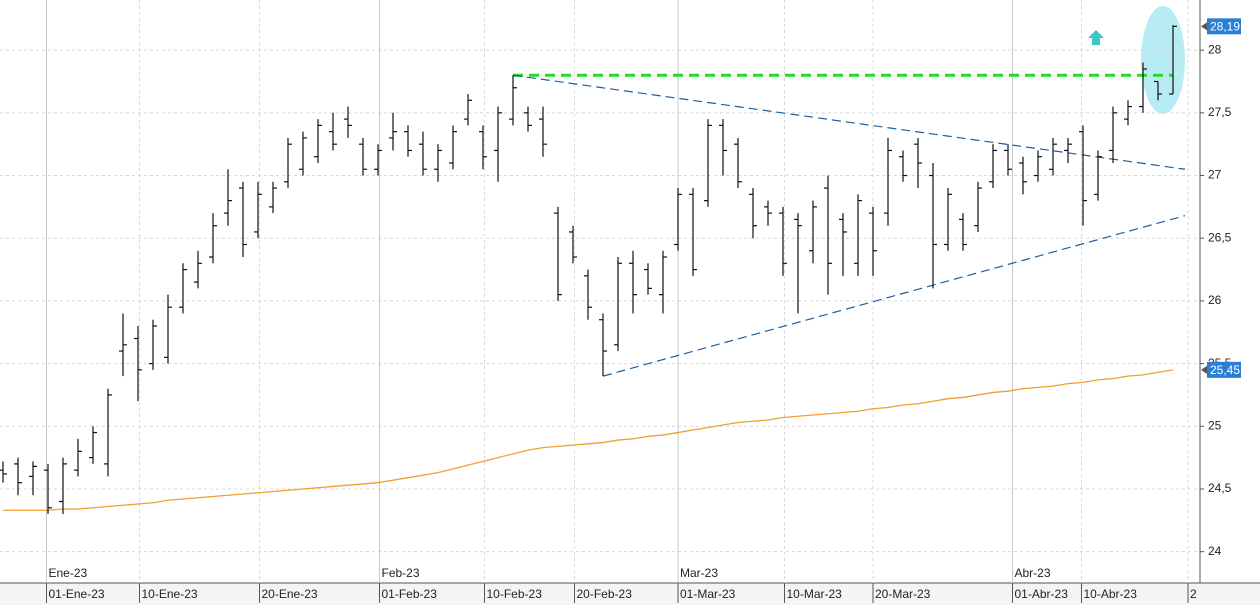  What do you see at coordinates (290, 594) in the screenshot?
I see `x-tick-label: 20-Ene-23` at bounding box center [290, 594].